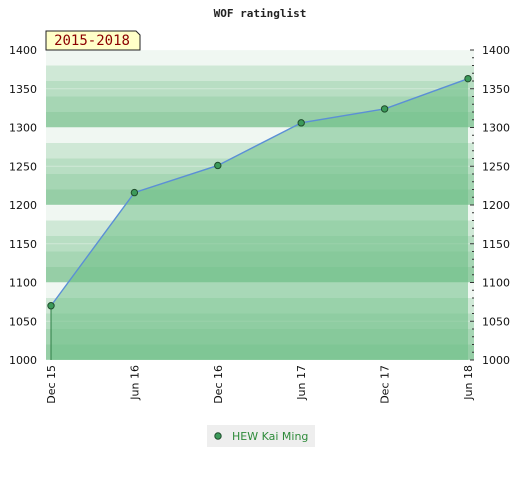 The width and height of the screenshot is (520, 480). Describe the element at coordinates (23, 321) in the screenshot. I see `y-tick-label-left: 1050` at that location.